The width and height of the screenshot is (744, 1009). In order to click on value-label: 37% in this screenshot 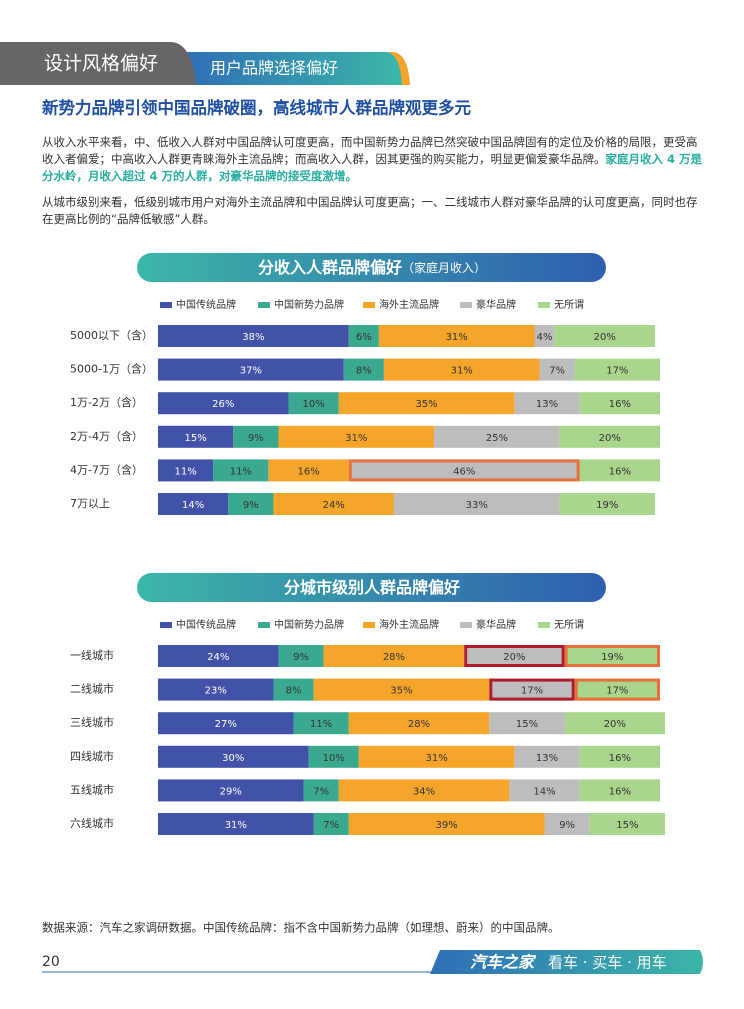, I will do `click(251, 371)`.